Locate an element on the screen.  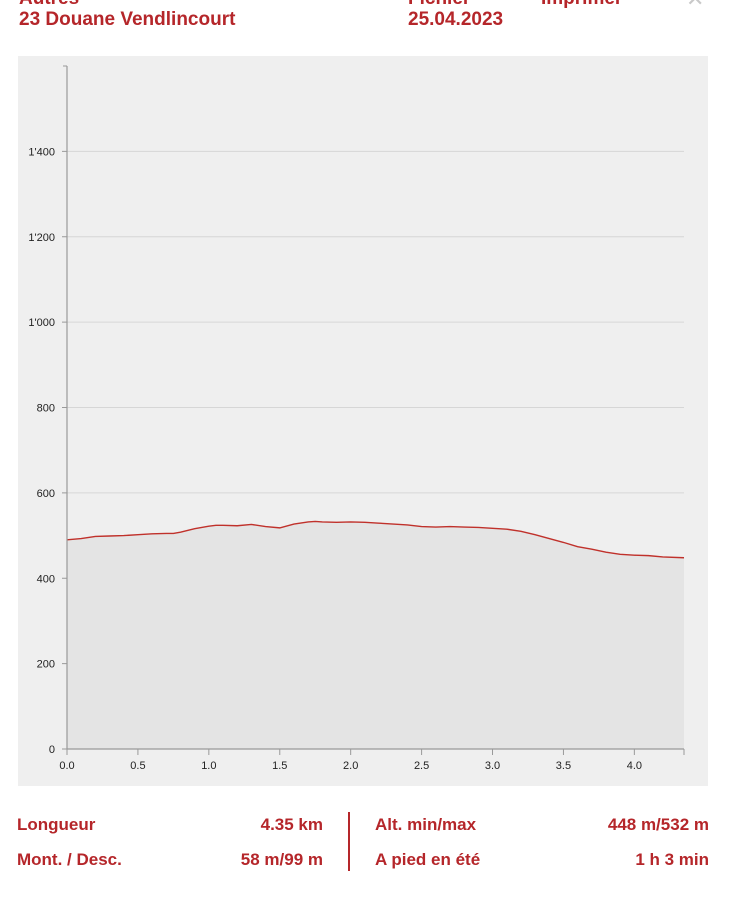
route-date: 25.04.2023 is located at coordinates (456, 19).